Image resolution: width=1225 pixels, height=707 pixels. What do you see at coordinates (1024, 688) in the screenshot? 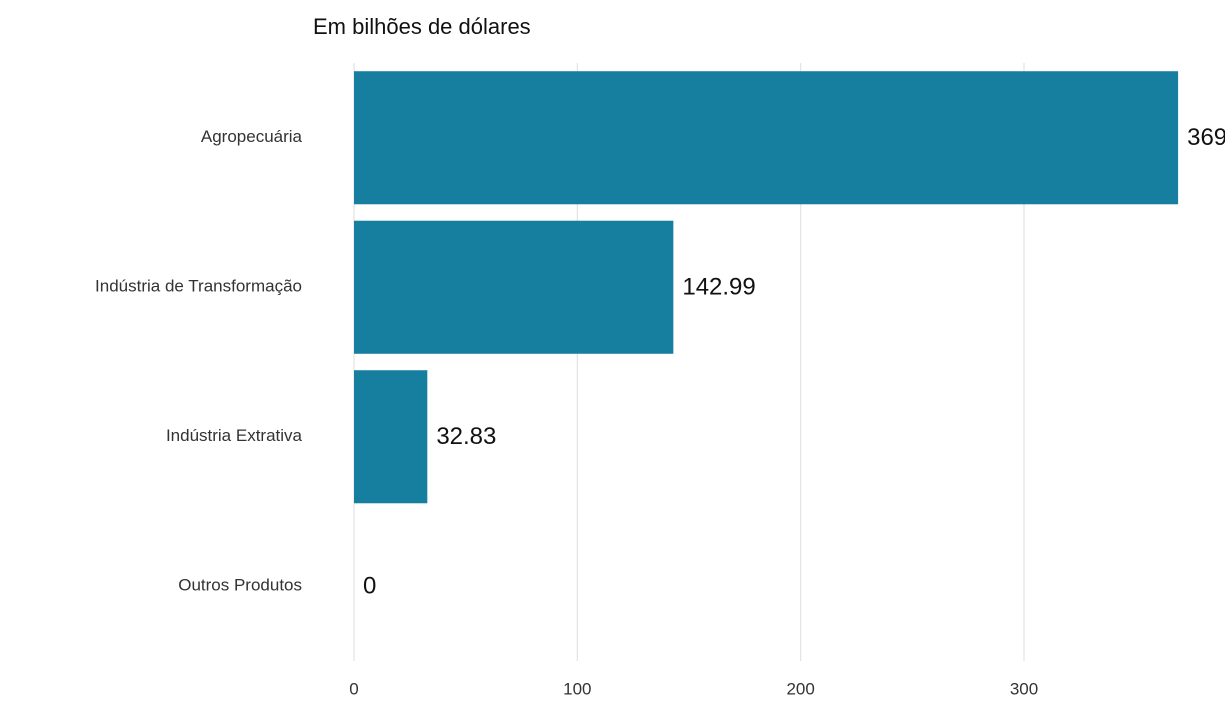
I see `x-tick-label: 300` at bounding box center [1024, 688].